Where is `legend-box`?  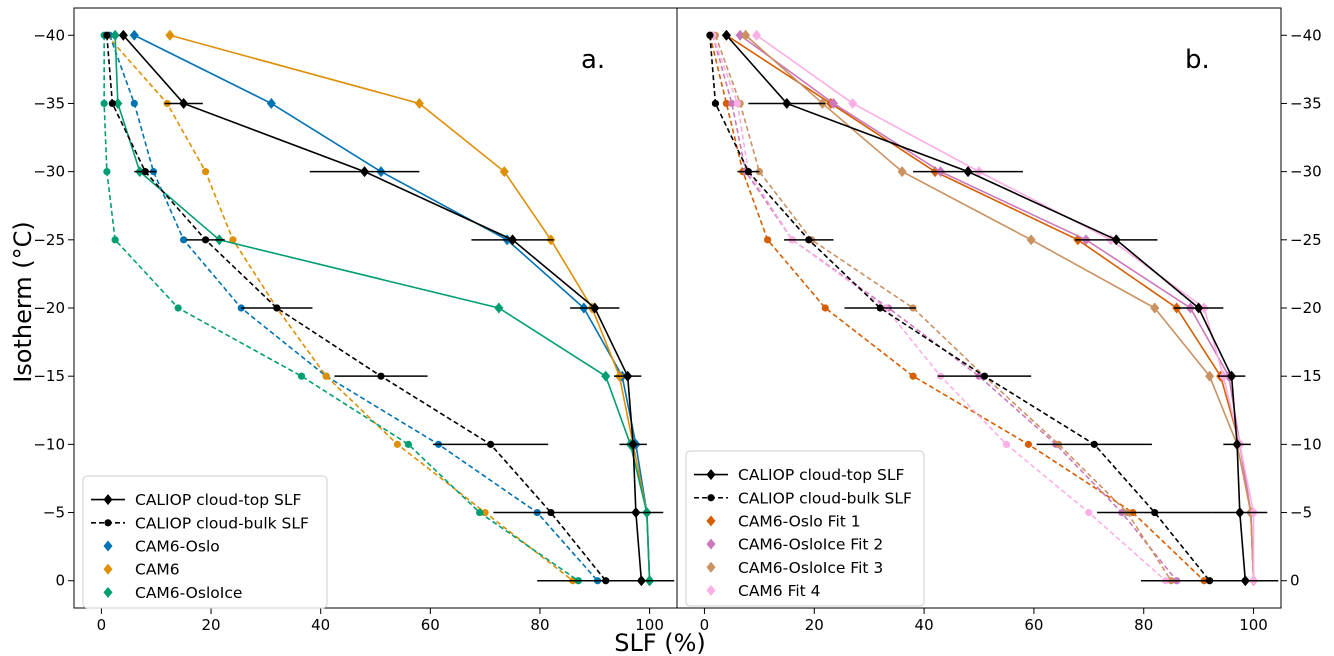
legend-box is located at coordinates (205, 542).